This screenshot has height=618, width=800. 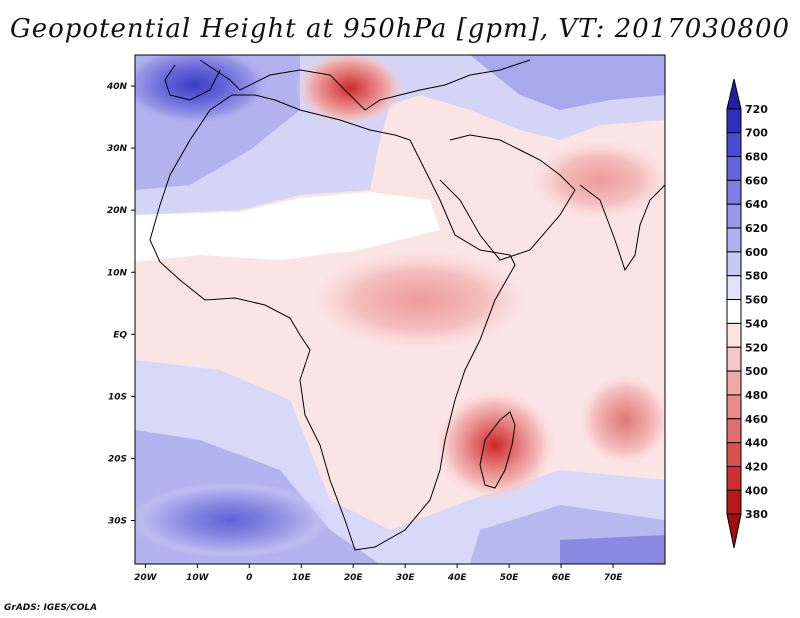 I want to click on sahel-white-band, so click(x=287, y=227).